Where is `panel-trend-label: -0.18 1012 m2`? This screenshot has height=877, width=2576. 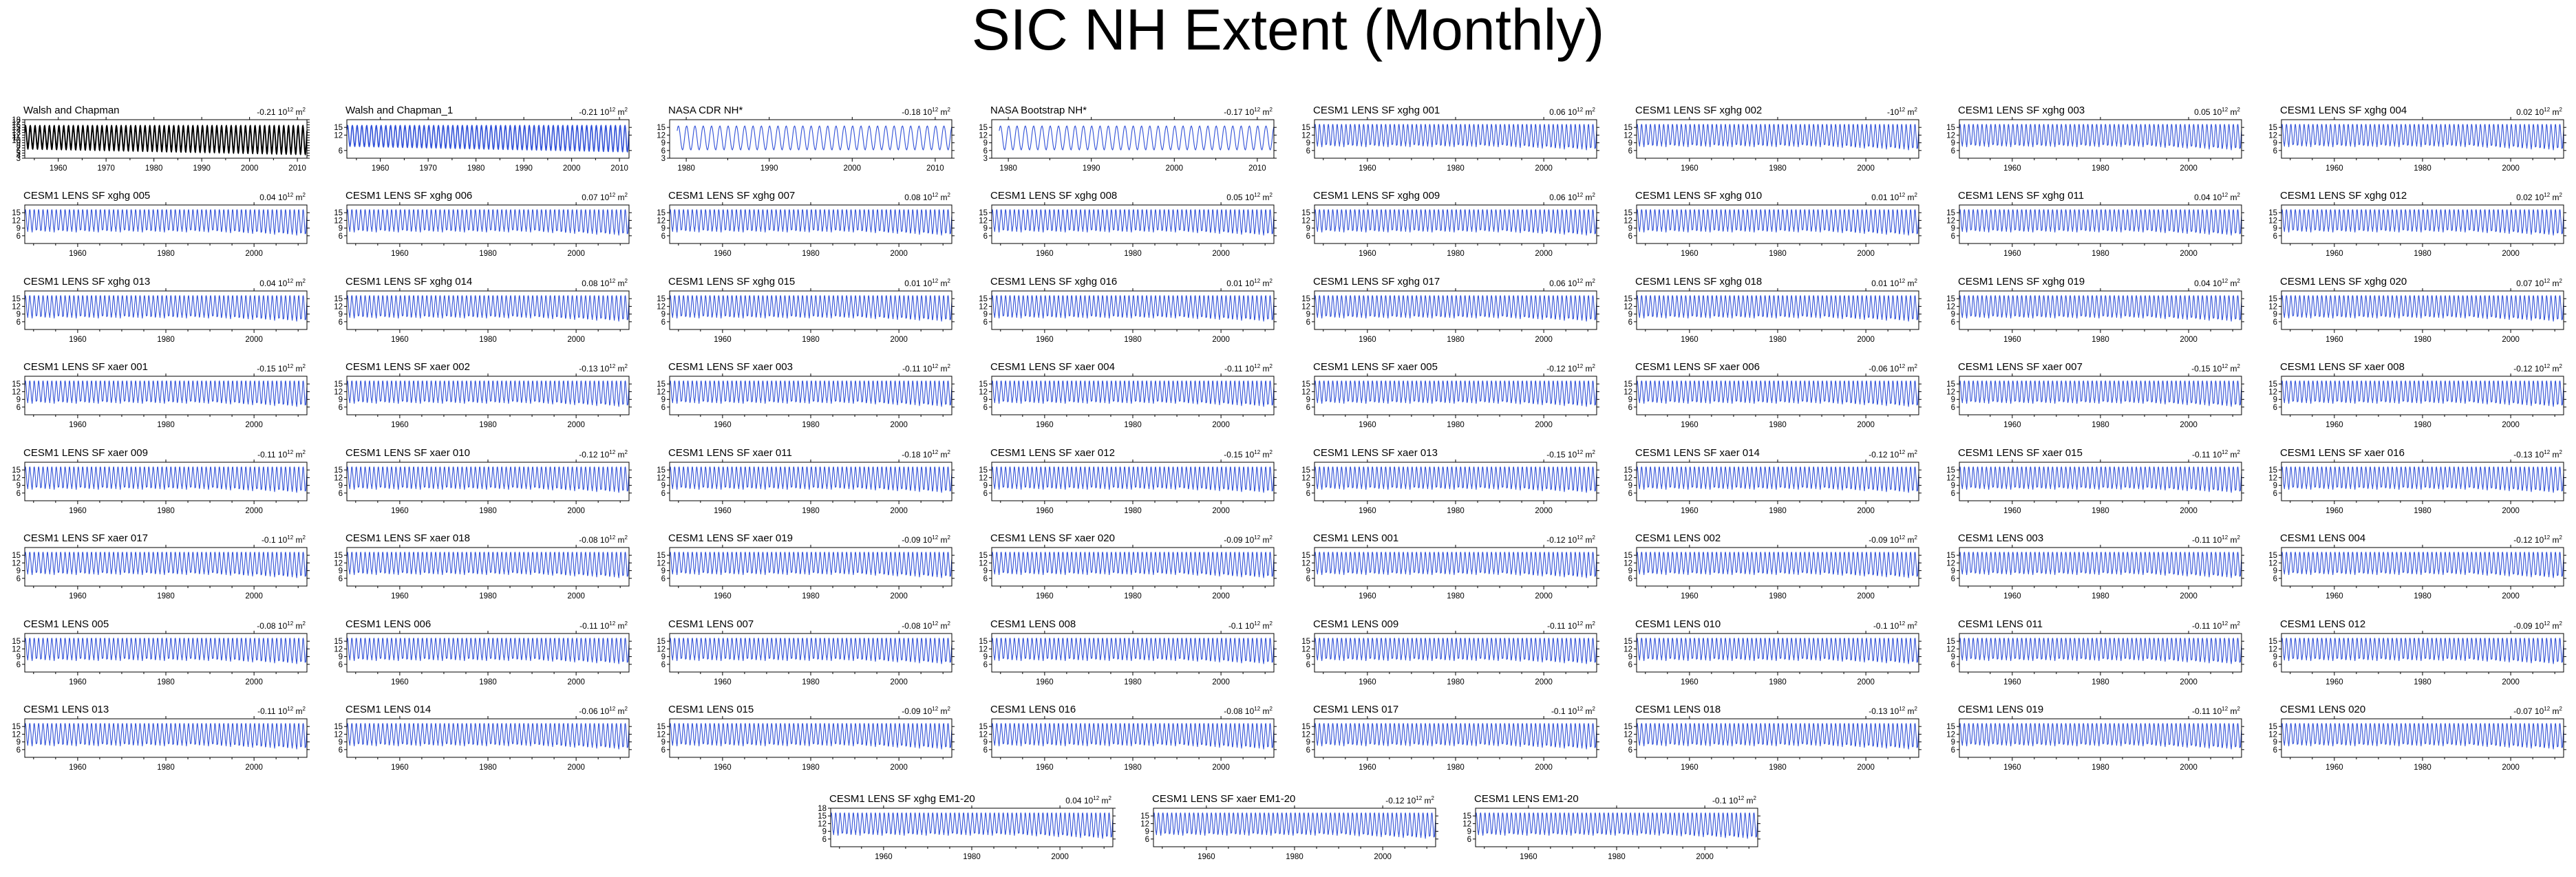
panel-trend-label: -0.18 1012 m2 is located at coordinates (926, 454).